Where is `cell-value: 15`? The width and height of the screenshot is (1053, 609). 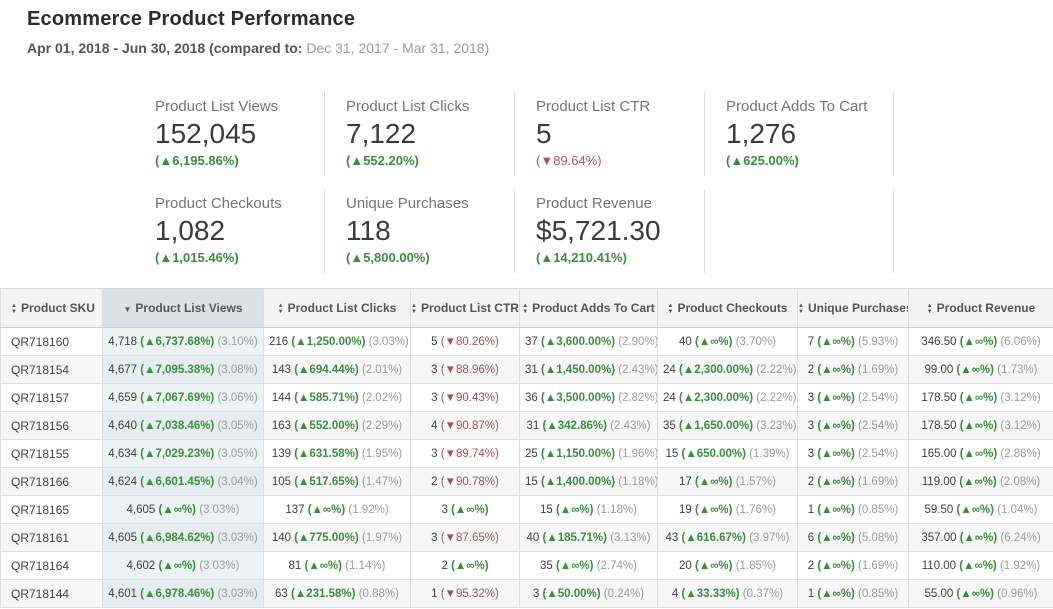
cell-value: 15 is located at coordinates (546, 509).